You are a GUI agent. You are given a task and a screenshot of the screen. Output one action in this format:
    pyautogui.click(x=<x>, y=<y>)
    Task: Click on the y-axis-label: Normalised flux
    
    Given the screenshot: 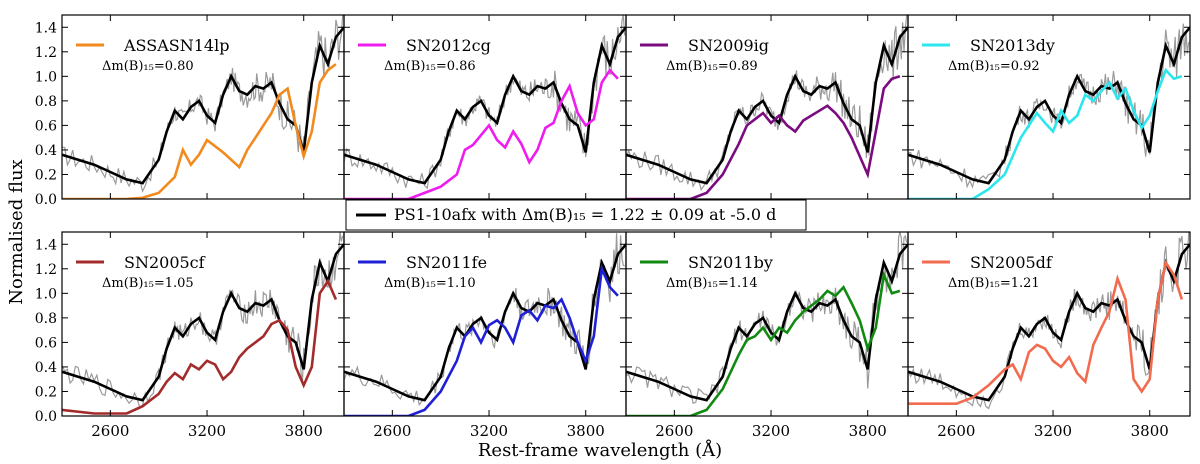 What is the action you would take?
    pyautogui.click(x=16, y=231)
    